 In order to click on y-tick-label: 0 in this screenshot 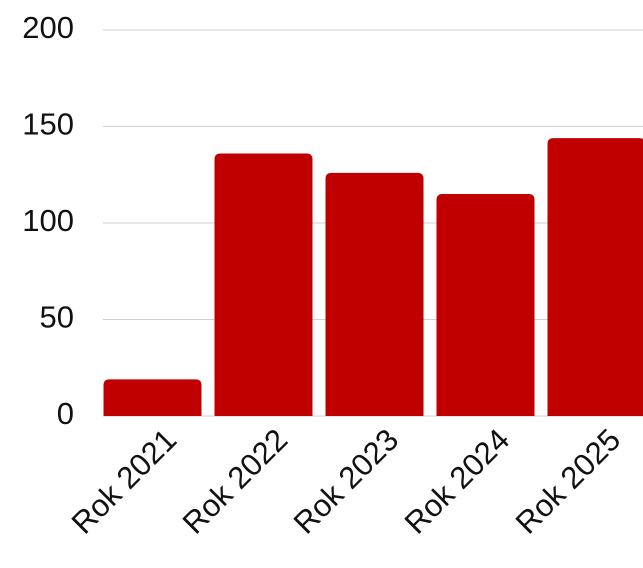, I will do `click(65, 413)`.